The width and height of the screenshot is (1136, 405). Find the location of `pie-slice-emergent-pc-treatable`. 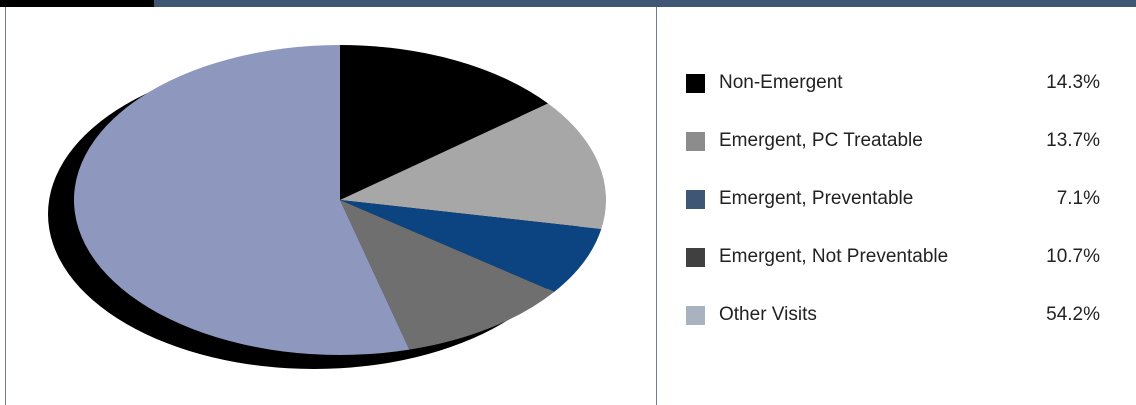

pie-slice-emergent-pc-treatable is located at coordinates (473, 166).